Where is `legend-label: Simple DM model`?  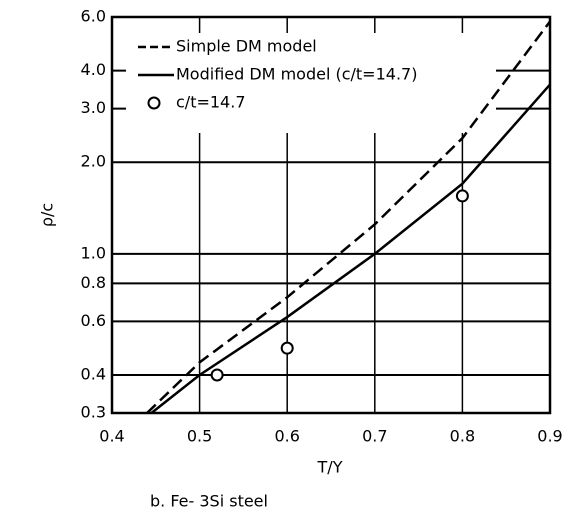 legend-label: Simple DM model is located at coordinates (246, 46).